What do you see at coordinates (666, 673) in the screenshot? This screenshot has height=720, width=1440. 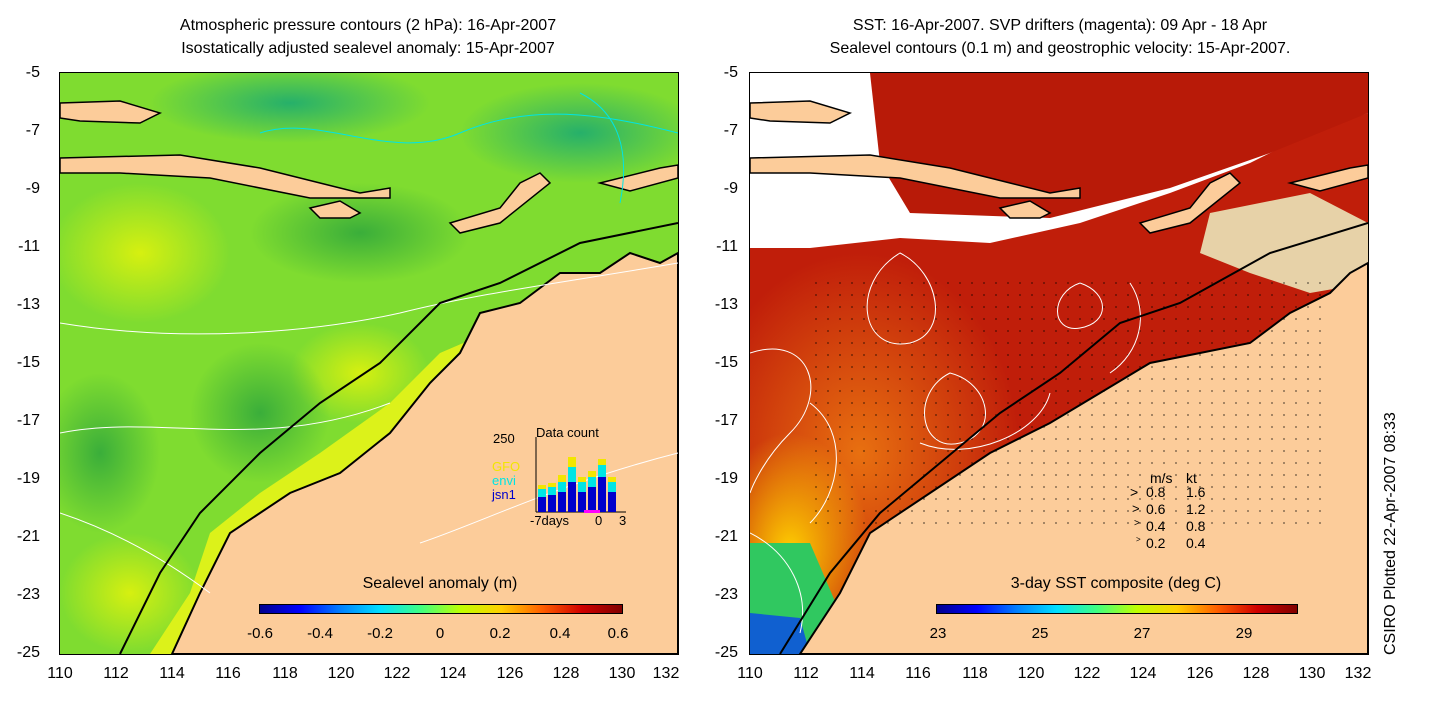 I see `left-xtick: 132` at bounding box center [666, 673].